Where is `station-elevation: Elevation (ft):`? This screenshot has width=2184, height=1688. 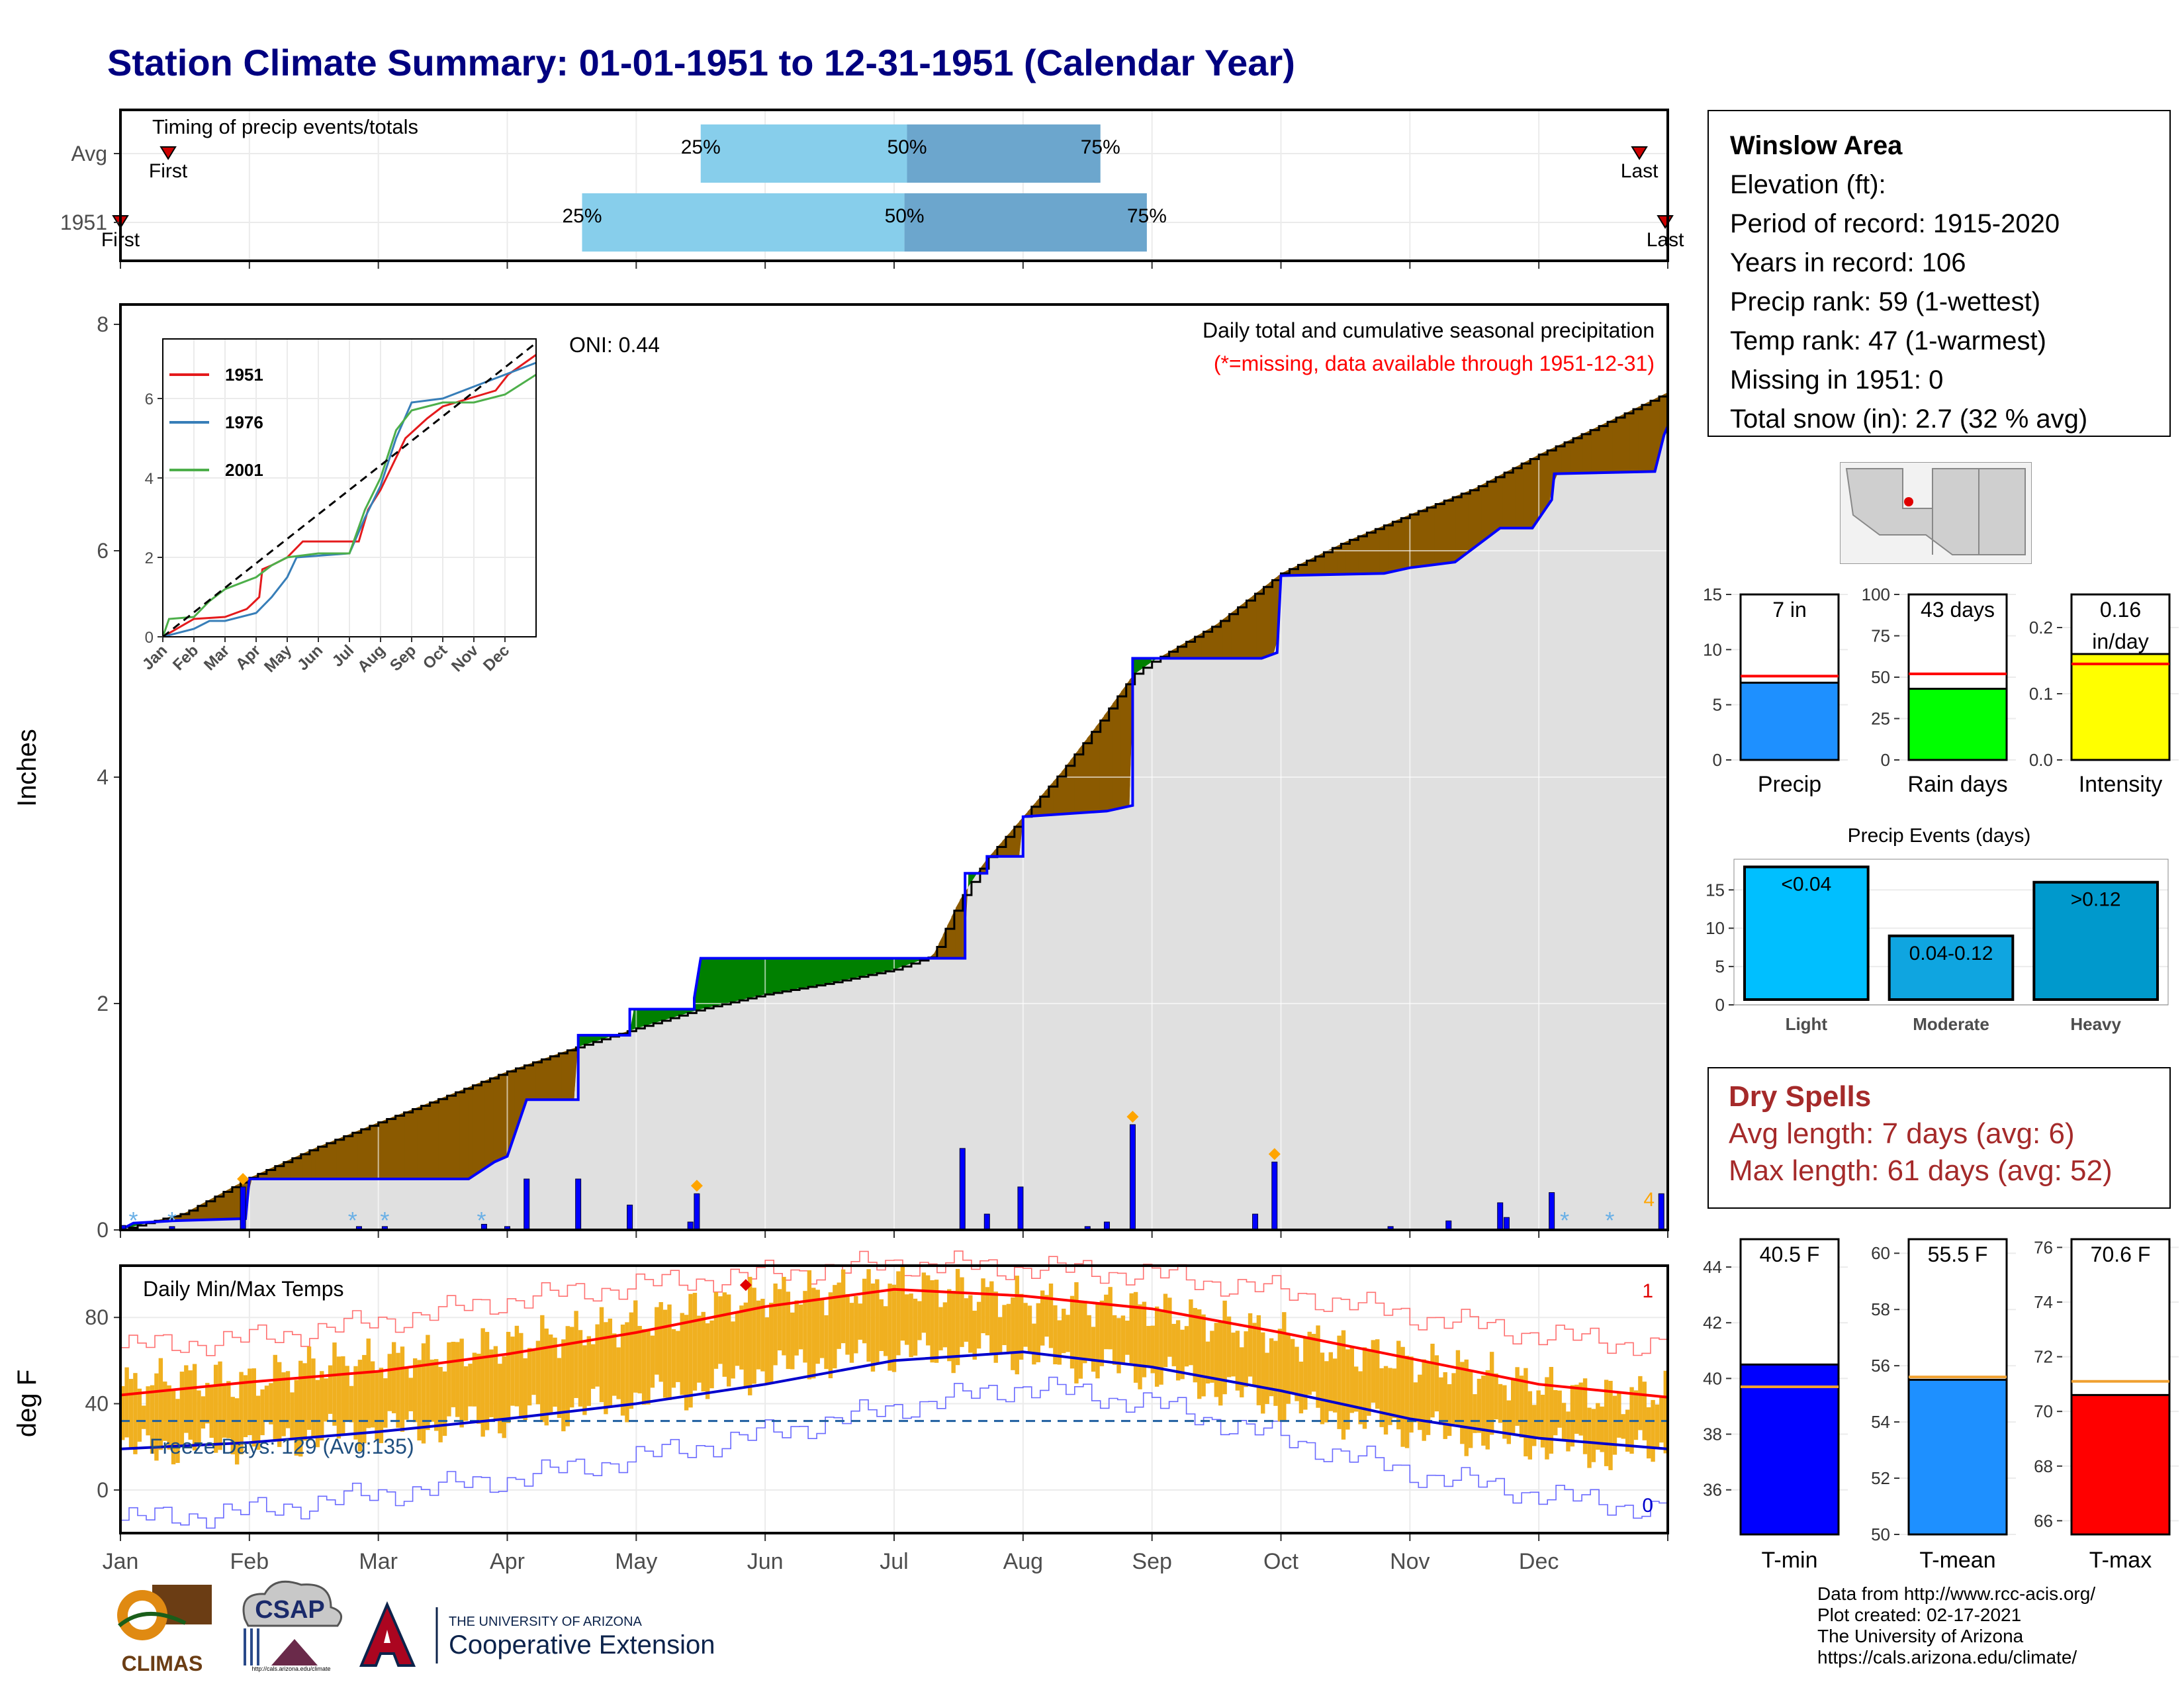
station-elevation: Elevation (ft): is located at coordinates (1808, 184).